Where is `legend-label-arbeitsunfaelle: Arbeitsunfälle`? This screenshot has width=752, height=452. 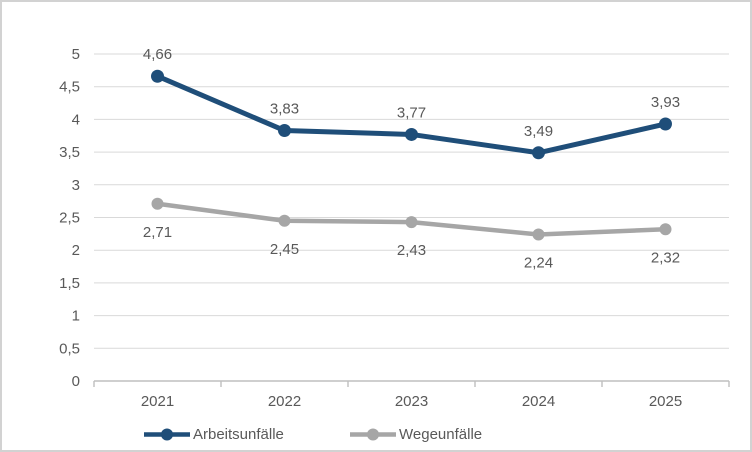 legend-label-arbeitsunfaelle: Arbeitsunfälle is located at coordinates (238, 434).